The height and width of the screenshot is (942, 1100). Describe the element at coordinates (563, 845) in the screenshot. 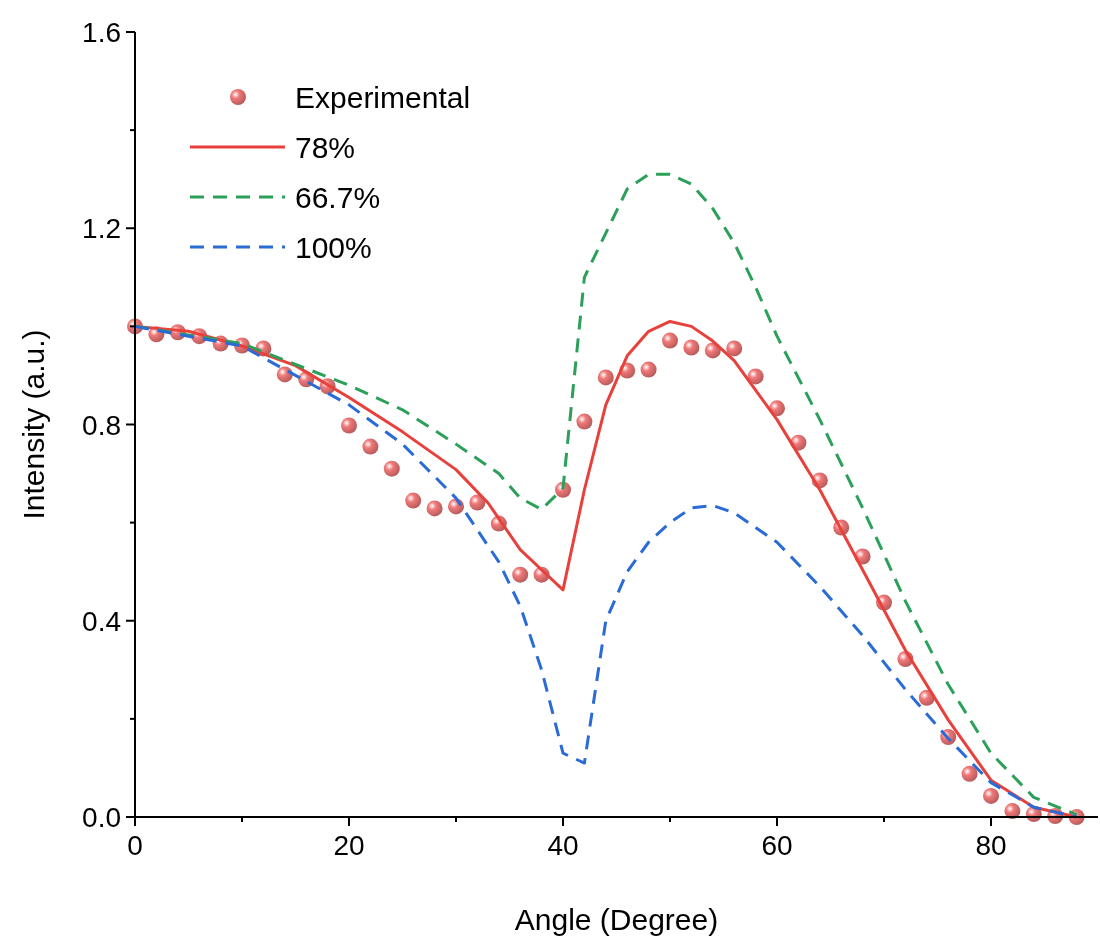

I see `x-tick-label: 40` at that location.